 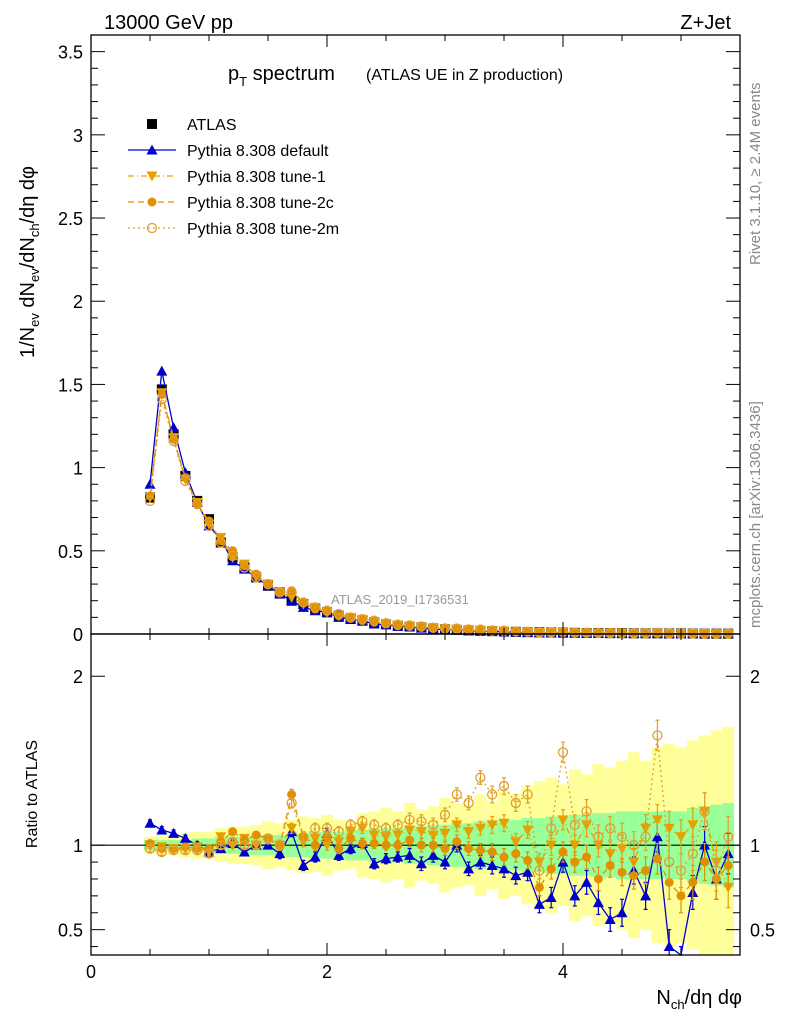 What do you see at coordinates (263, 229) in the screenshot?
I see `legend-label-pythia-8-308-tune-2m: Pythia 8.308 tune-2m` at bounding box center [263, 229].